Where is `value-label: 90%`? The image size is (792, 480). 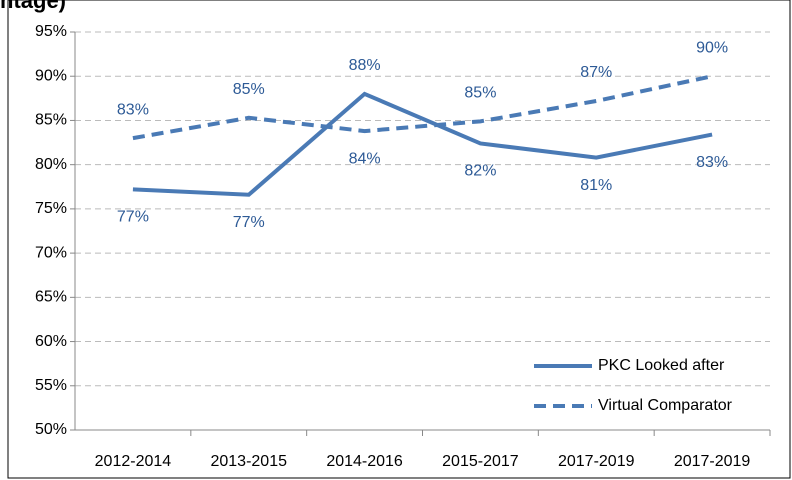 value-label: 90% is located at coordinates (712, 47).